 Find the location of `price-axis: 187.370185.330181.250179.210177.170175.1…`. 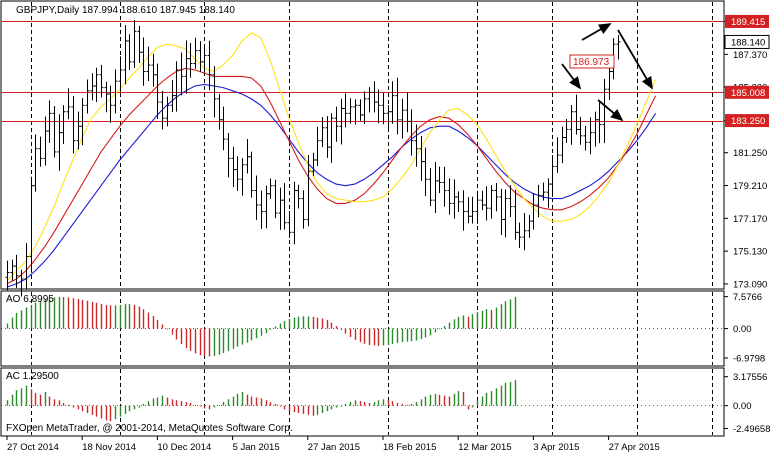

price-axis: 187.370185.330181.250179.210177.170175.1… is located at coordinates (747, 224).